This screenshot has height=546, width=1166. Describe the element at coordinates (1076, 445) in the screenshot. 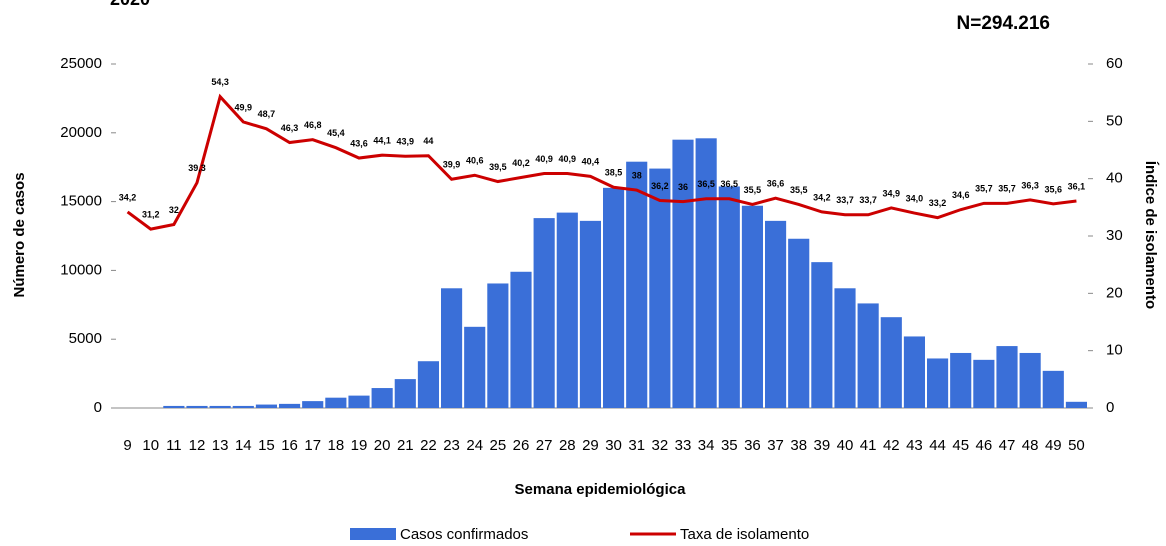

I see `x-tick-label: 50` at that location.